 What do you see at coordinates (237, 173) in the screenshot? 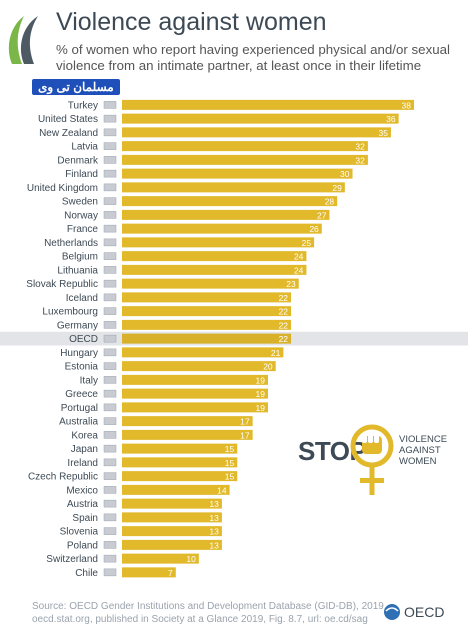
I see `bar-finland` at bounding box center [237, 173].